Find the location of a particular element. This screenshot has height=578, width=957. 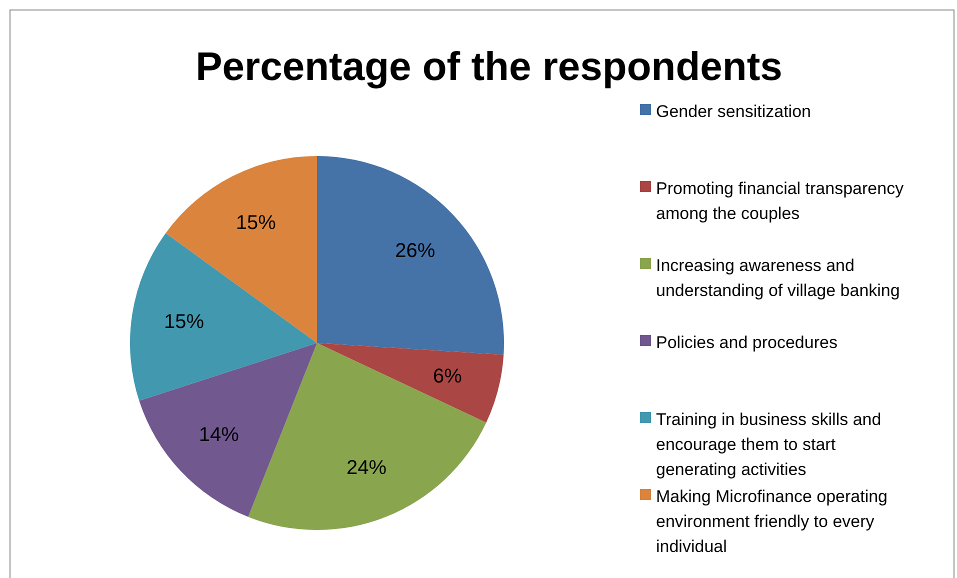

data-label: 24% is located at coordinates (366, 468).